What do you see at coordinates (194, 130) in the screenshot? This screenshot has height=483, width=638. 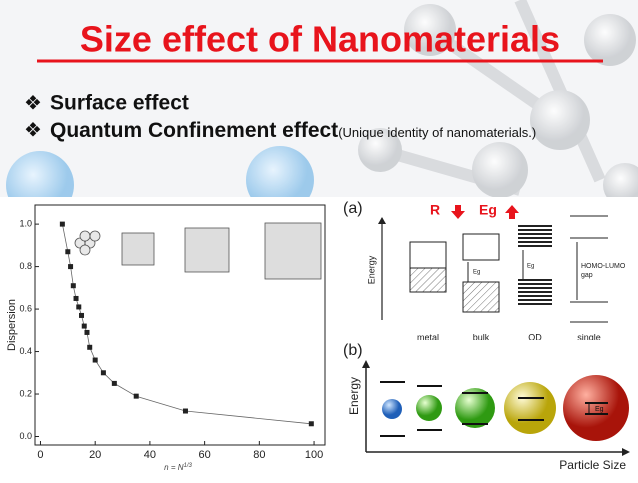 I see `bullet-text: Quantum Confinement effect` at bounding box center [194, 130].